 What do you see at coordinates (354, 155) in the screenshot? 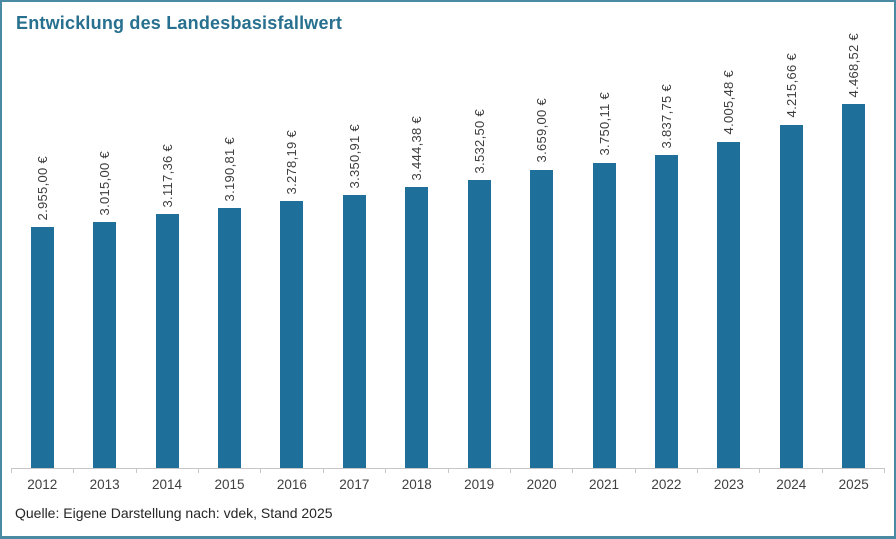
I see `value-label: 3.350,91 €` at bounding box center [354, 155].